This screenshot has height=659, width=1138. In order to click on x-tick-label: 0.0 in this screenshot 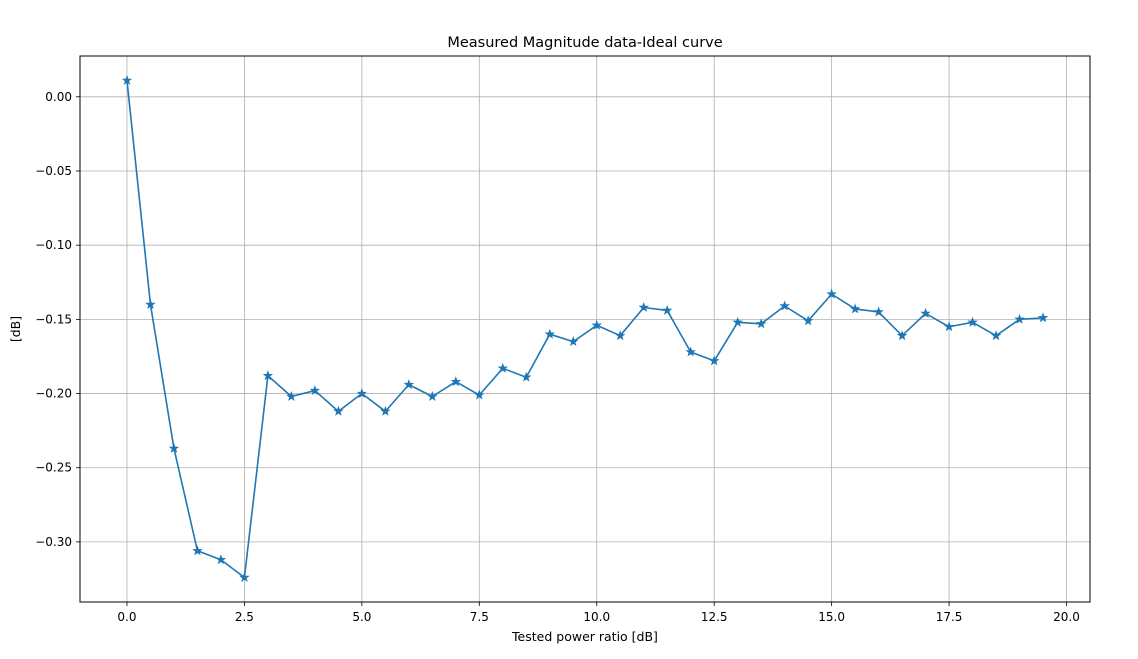, I will do `click(126, 617)`.